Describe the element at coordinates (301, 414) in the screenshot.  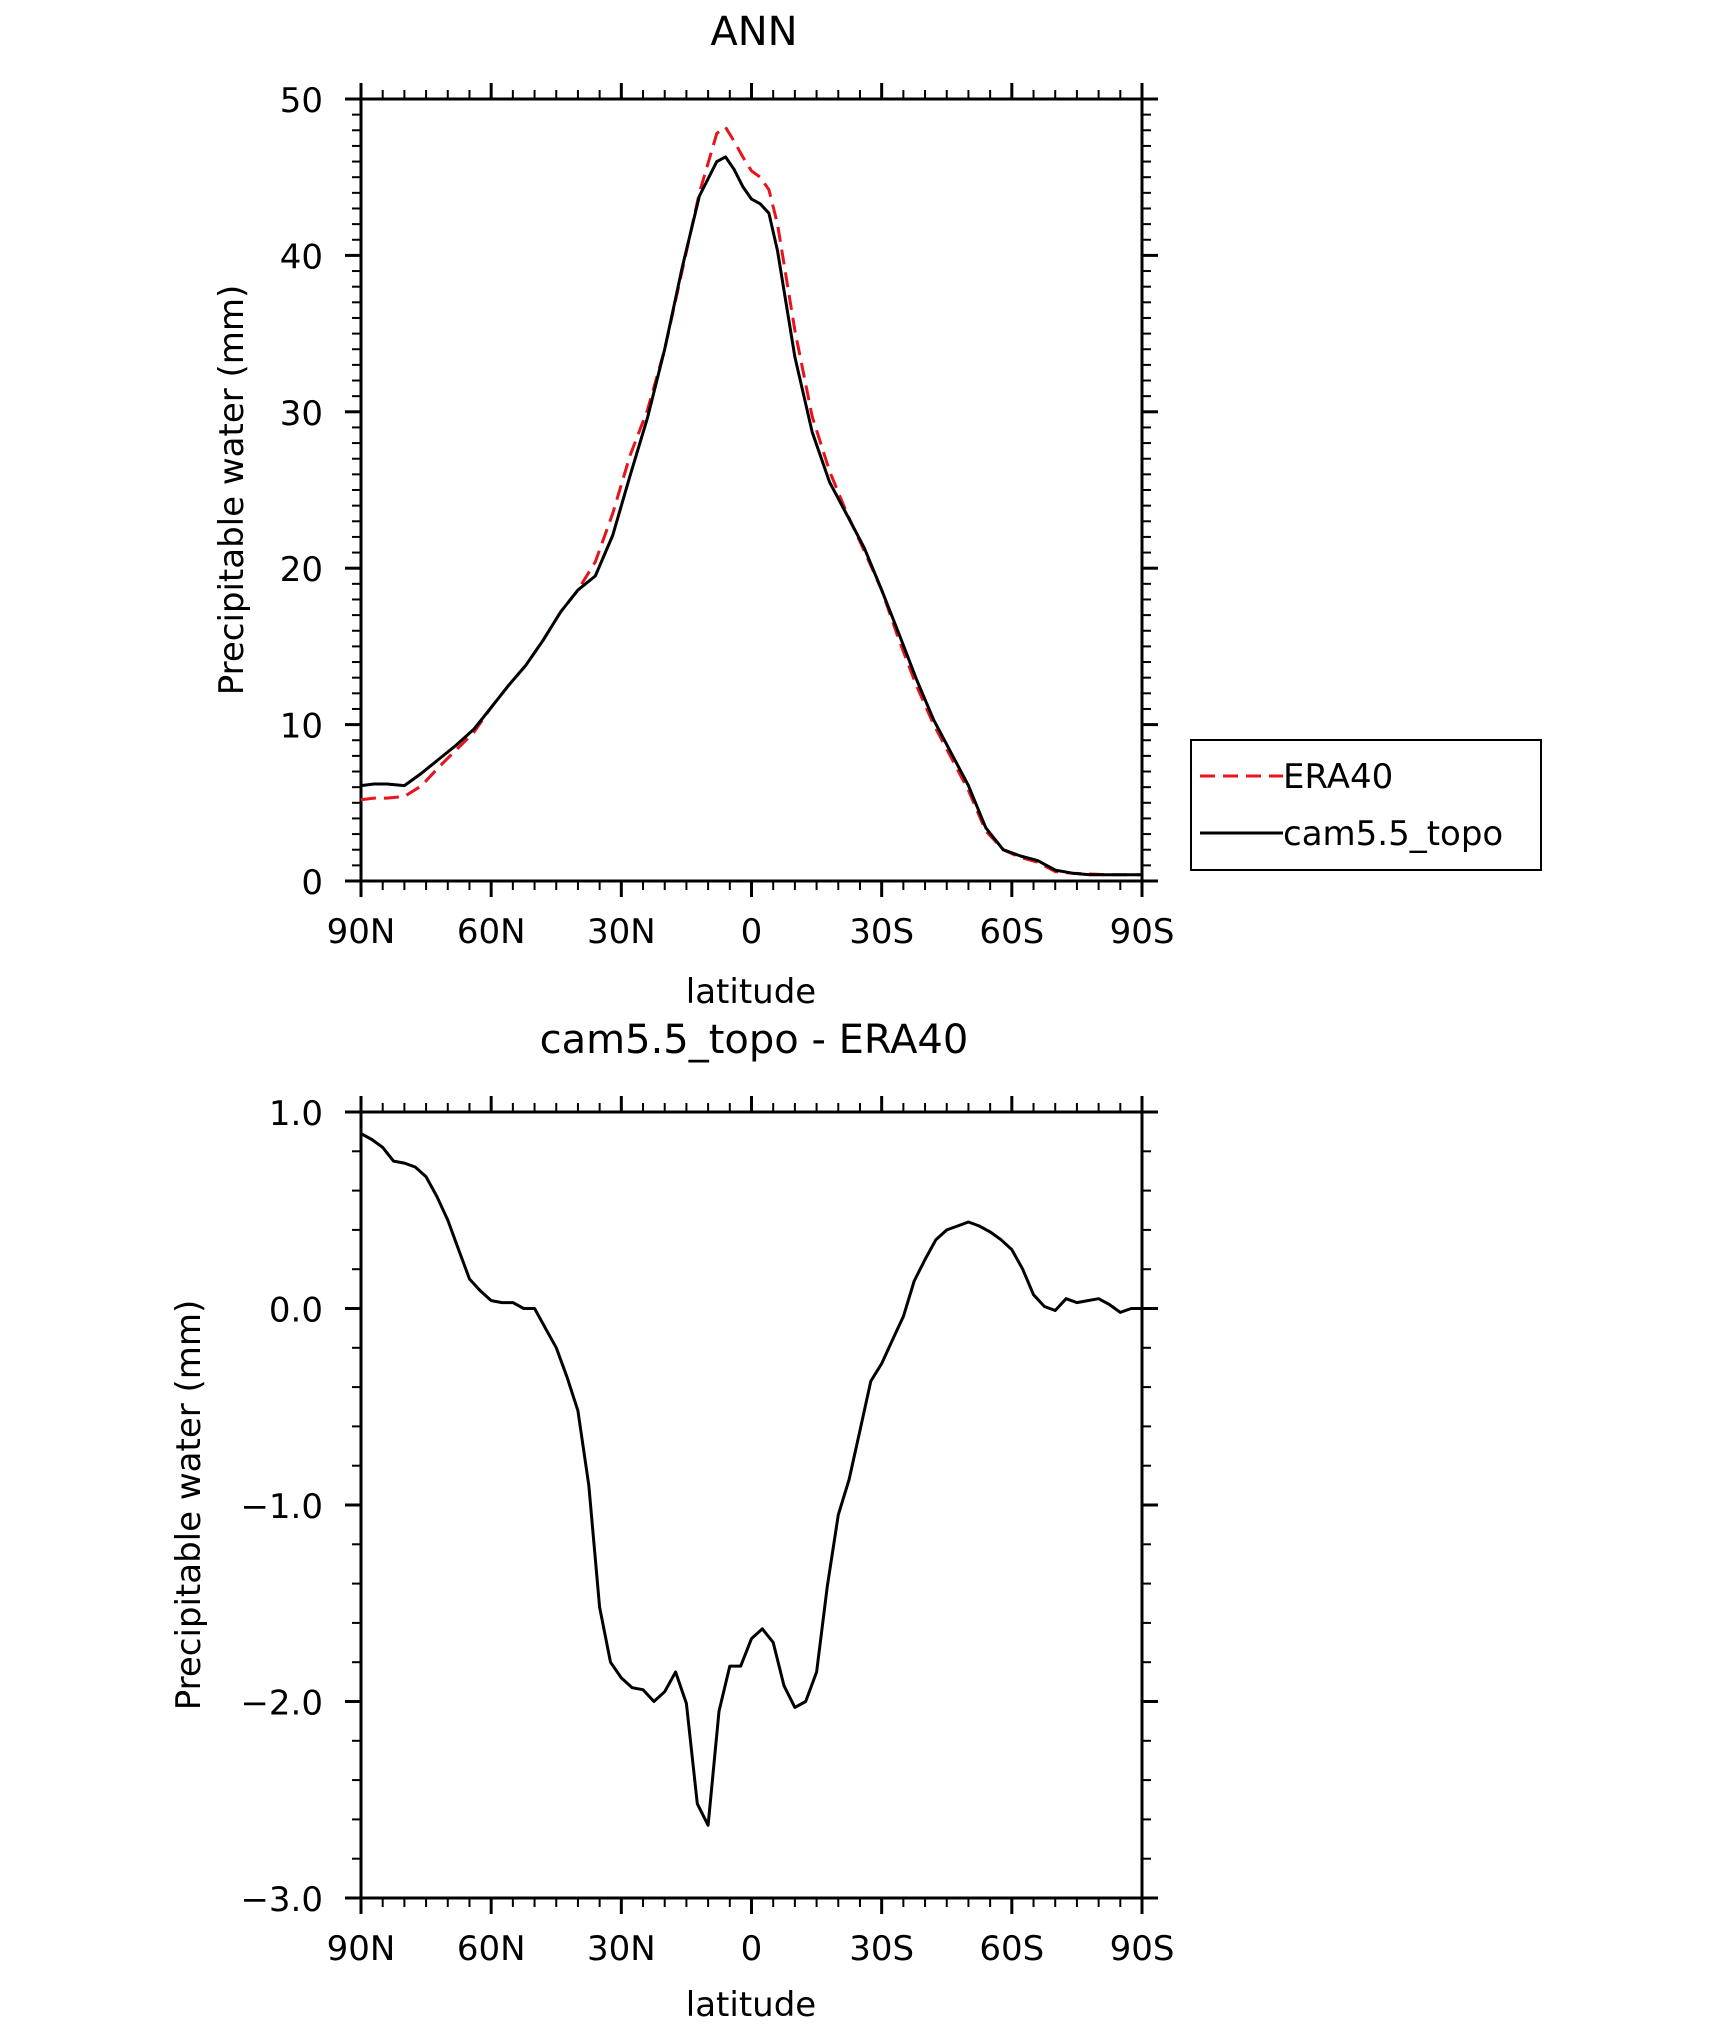
I see `y-tick-label: 30` at that location.